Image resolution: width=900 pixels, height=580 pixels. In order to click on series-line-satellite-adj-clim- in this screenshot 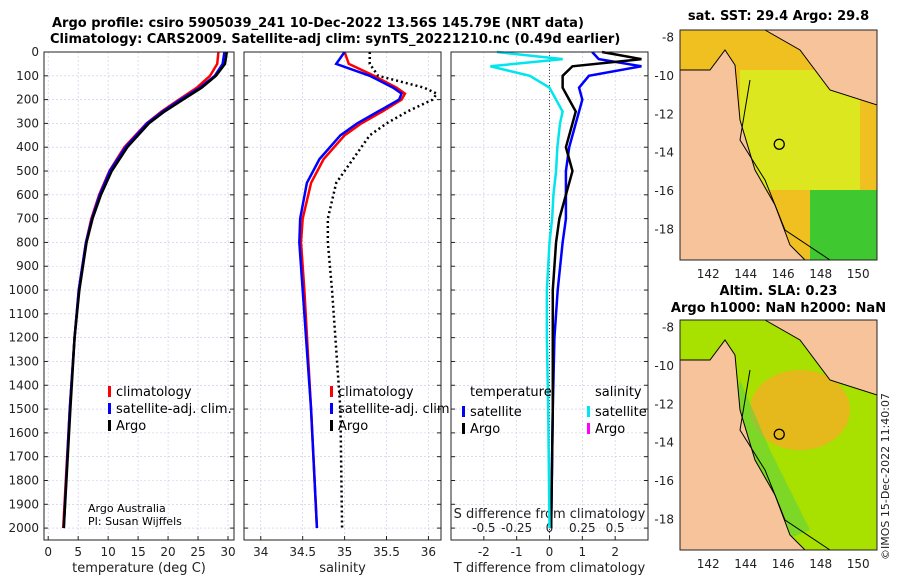, I will do `click(351, 290)`.